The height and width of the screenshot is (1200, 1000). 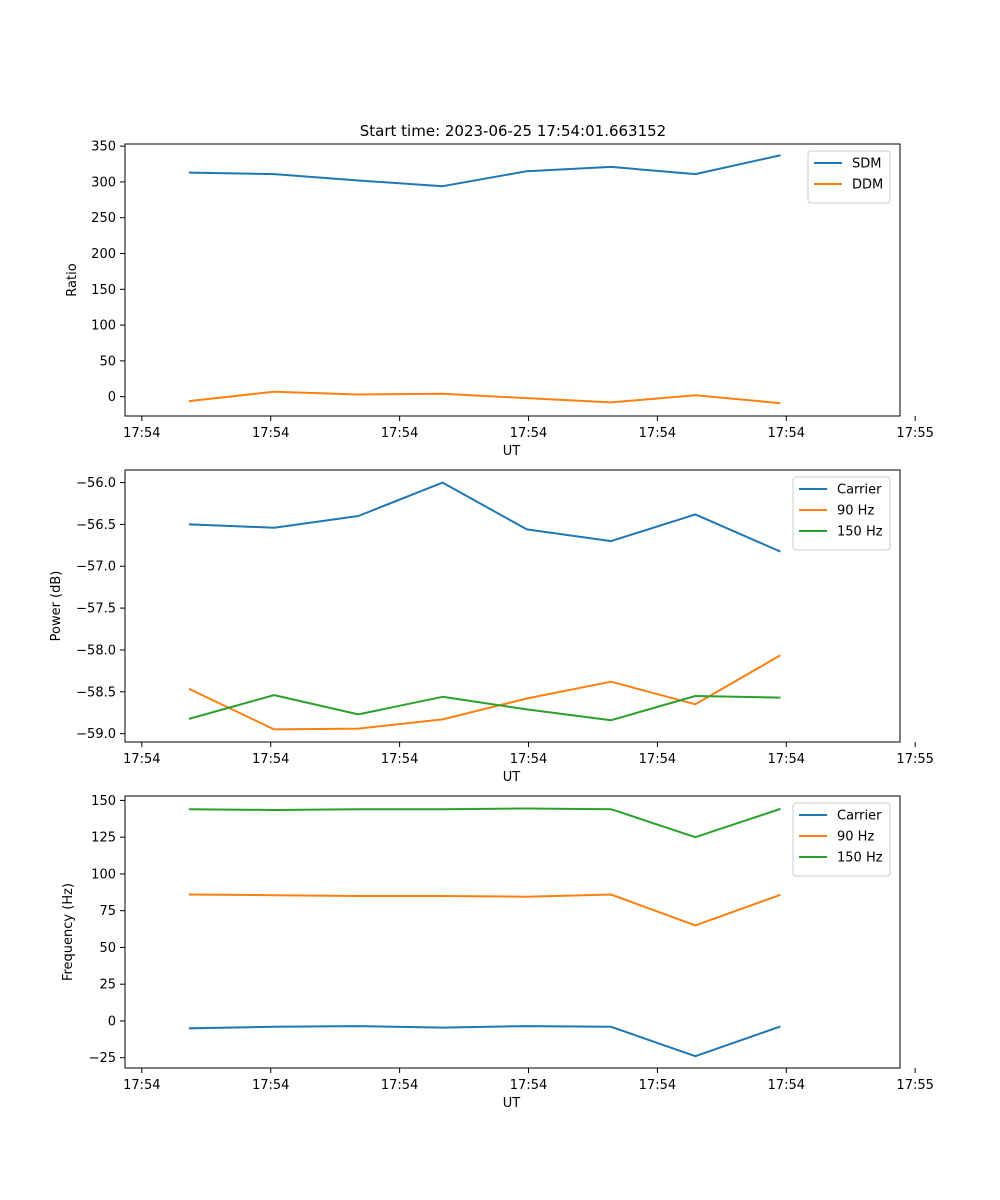 I want to click on y-tick-label: 350, so click(x=103, y=147).